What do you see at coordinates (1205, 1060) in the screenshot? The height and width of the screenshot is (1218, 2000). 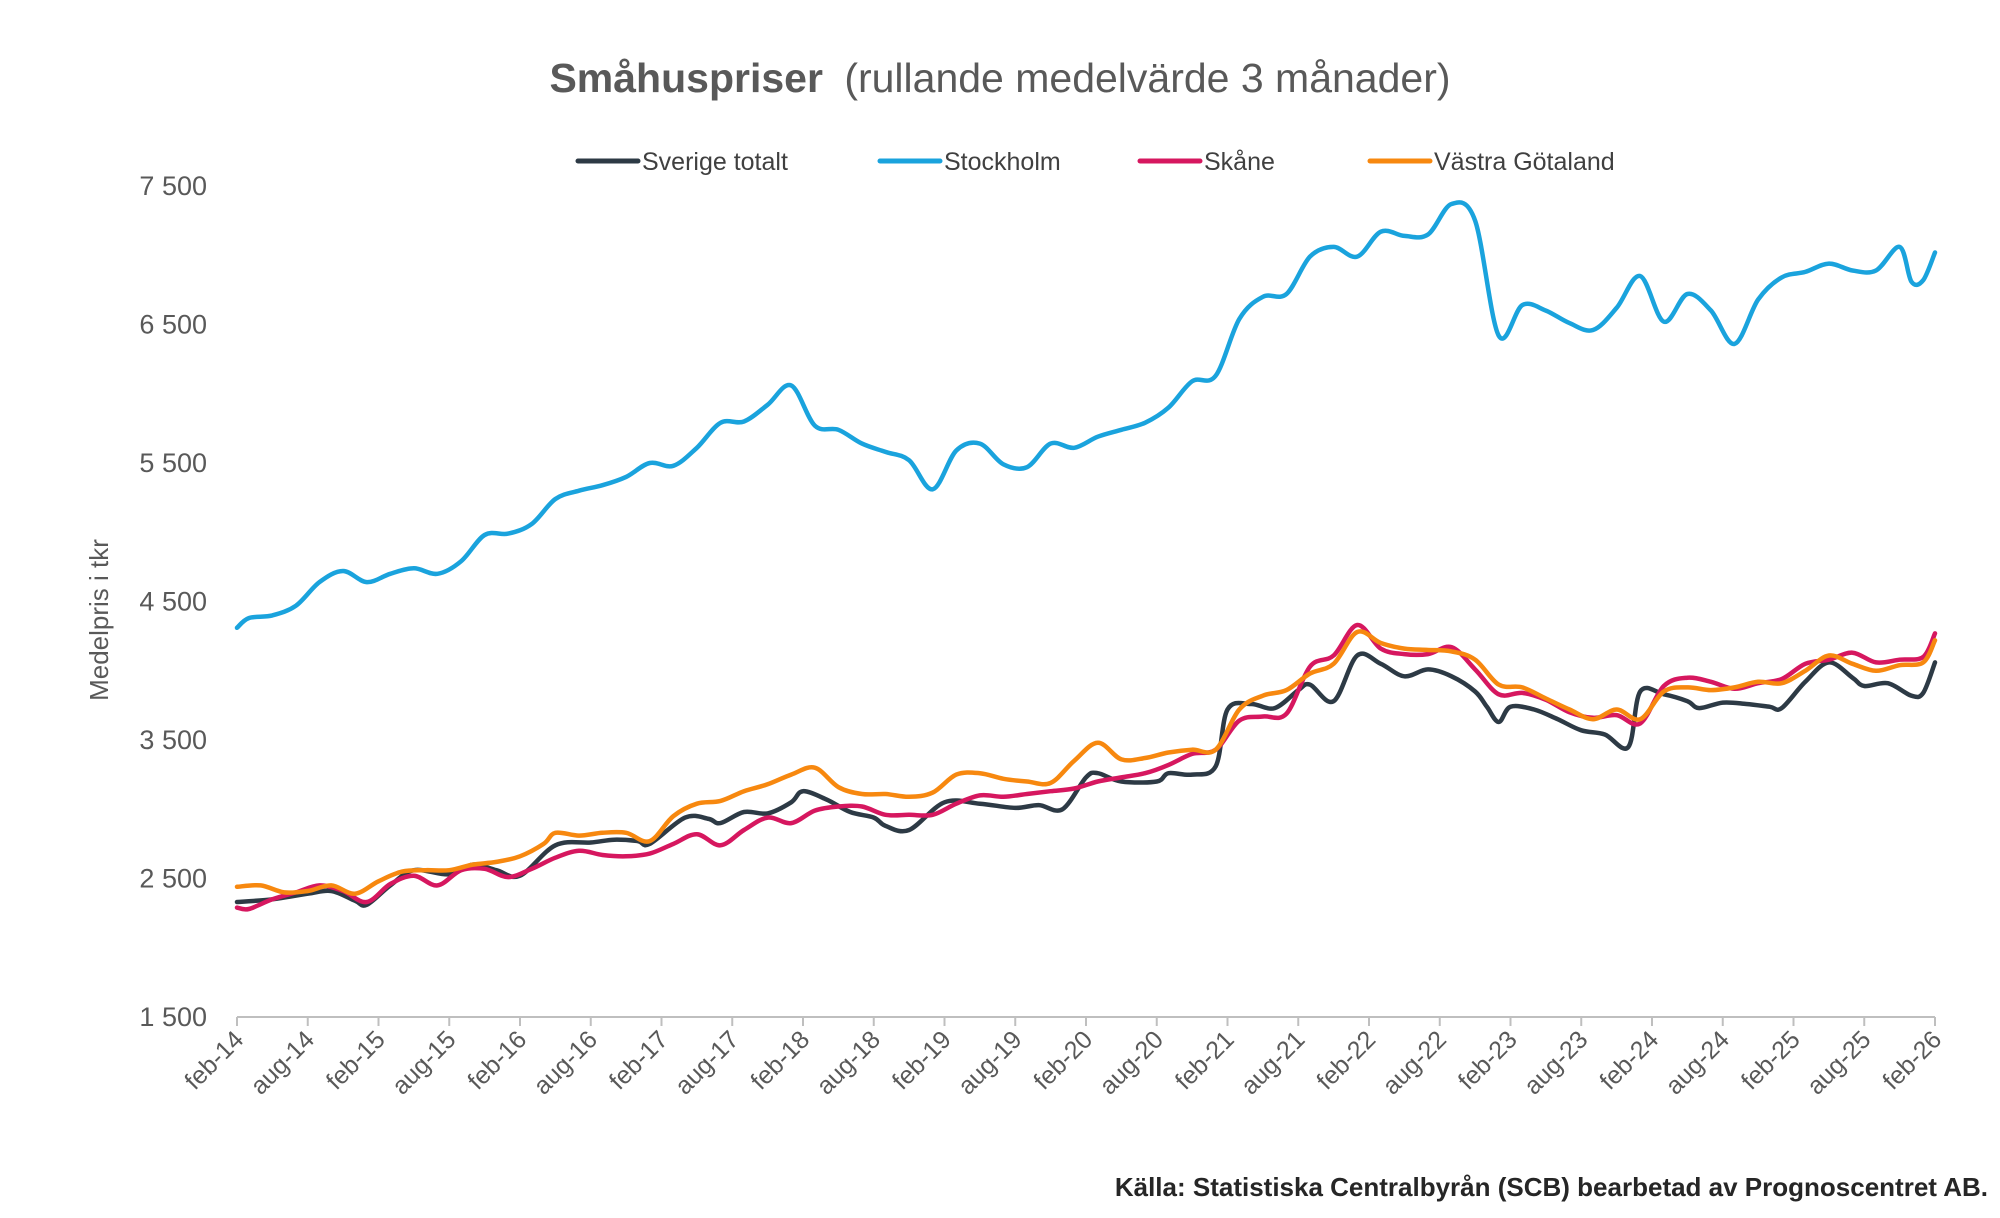 I see `x-tick-label: feb-21` at bounding box center [1205, 1060].